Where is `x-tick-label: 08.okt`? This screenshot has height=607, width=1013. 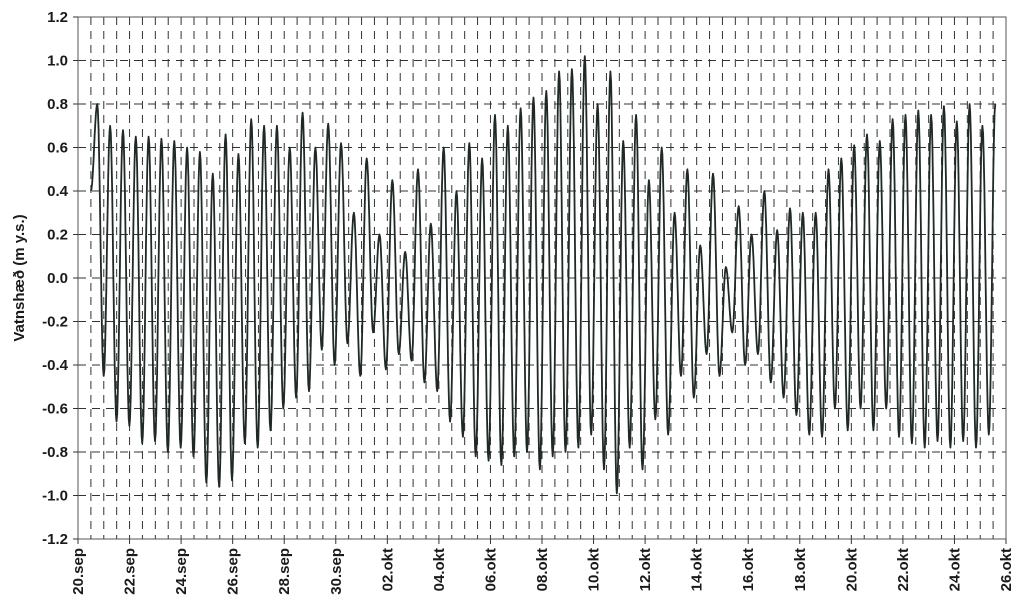 x-tick-label: 08.okt is located at coordinates (542, 569).